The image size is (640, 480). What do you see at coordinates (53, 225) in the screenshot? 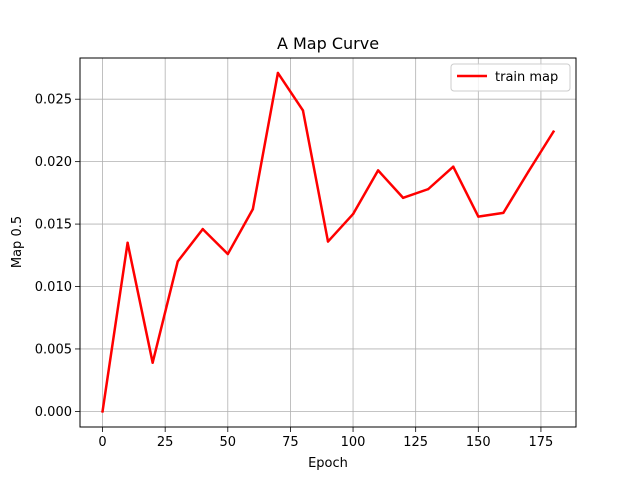
I see `y-tick-label-0.015: 0.015` at bounding box center [53, 225].